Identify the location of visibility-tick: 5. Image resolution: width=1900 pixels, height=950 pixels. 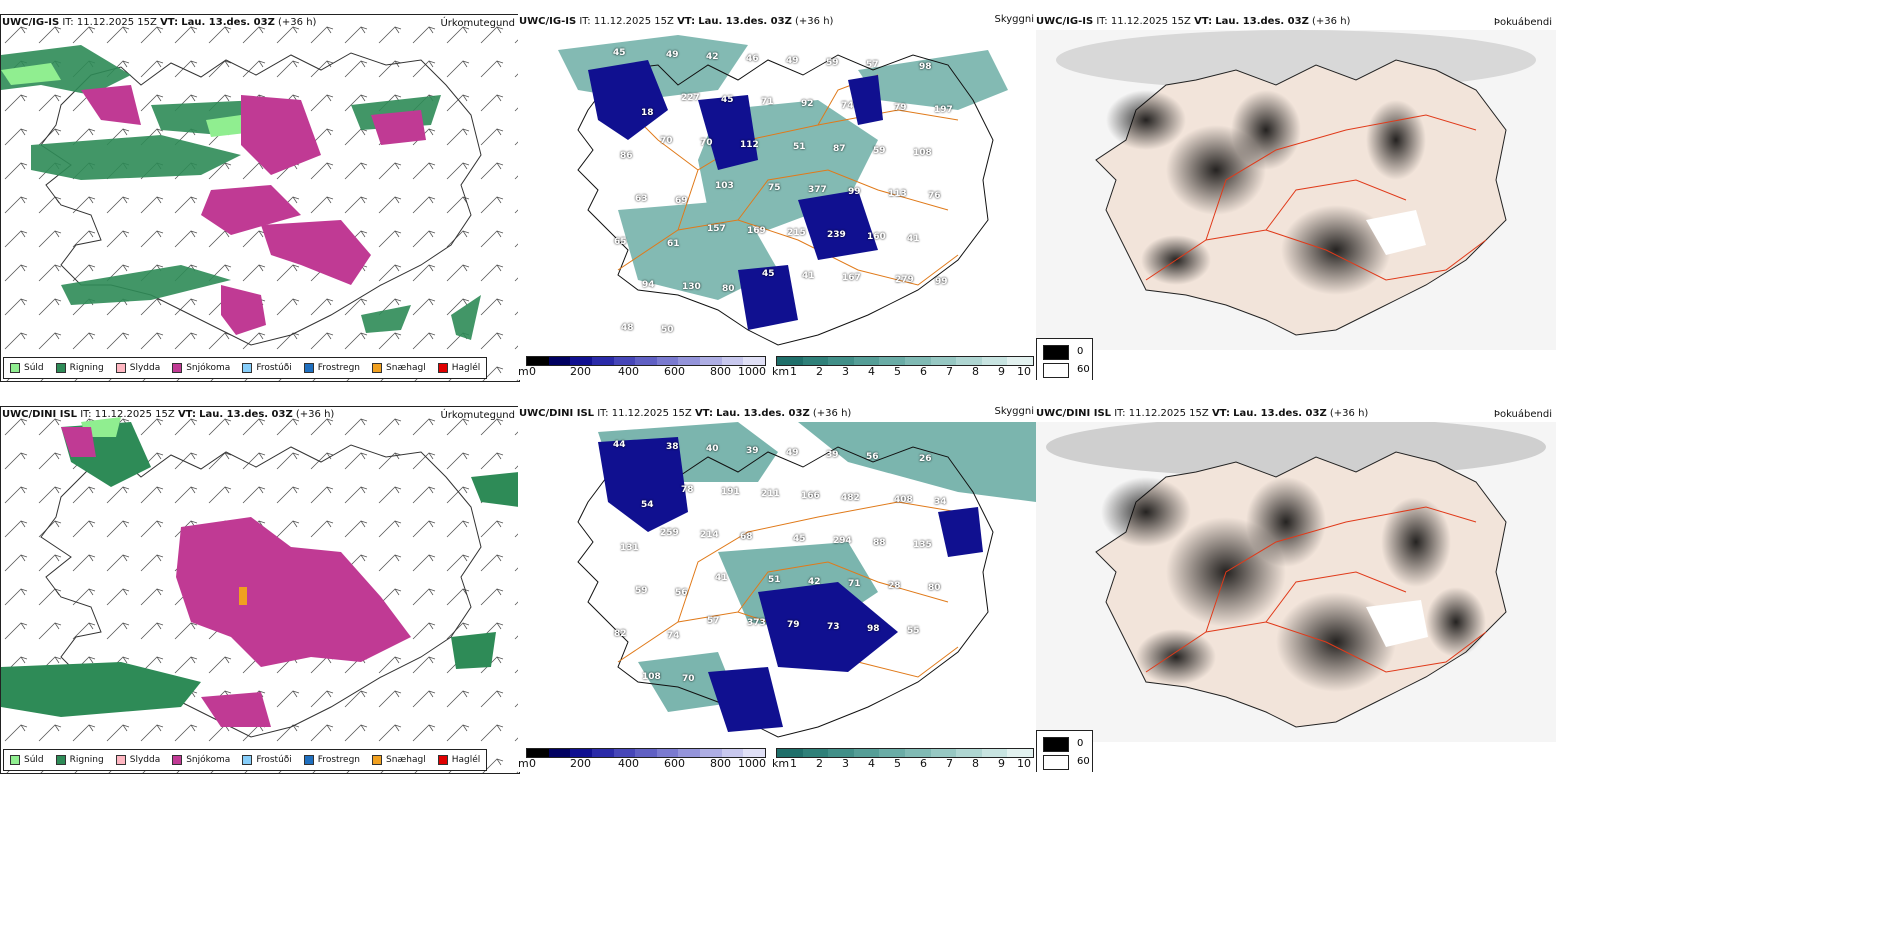
(897, 371).